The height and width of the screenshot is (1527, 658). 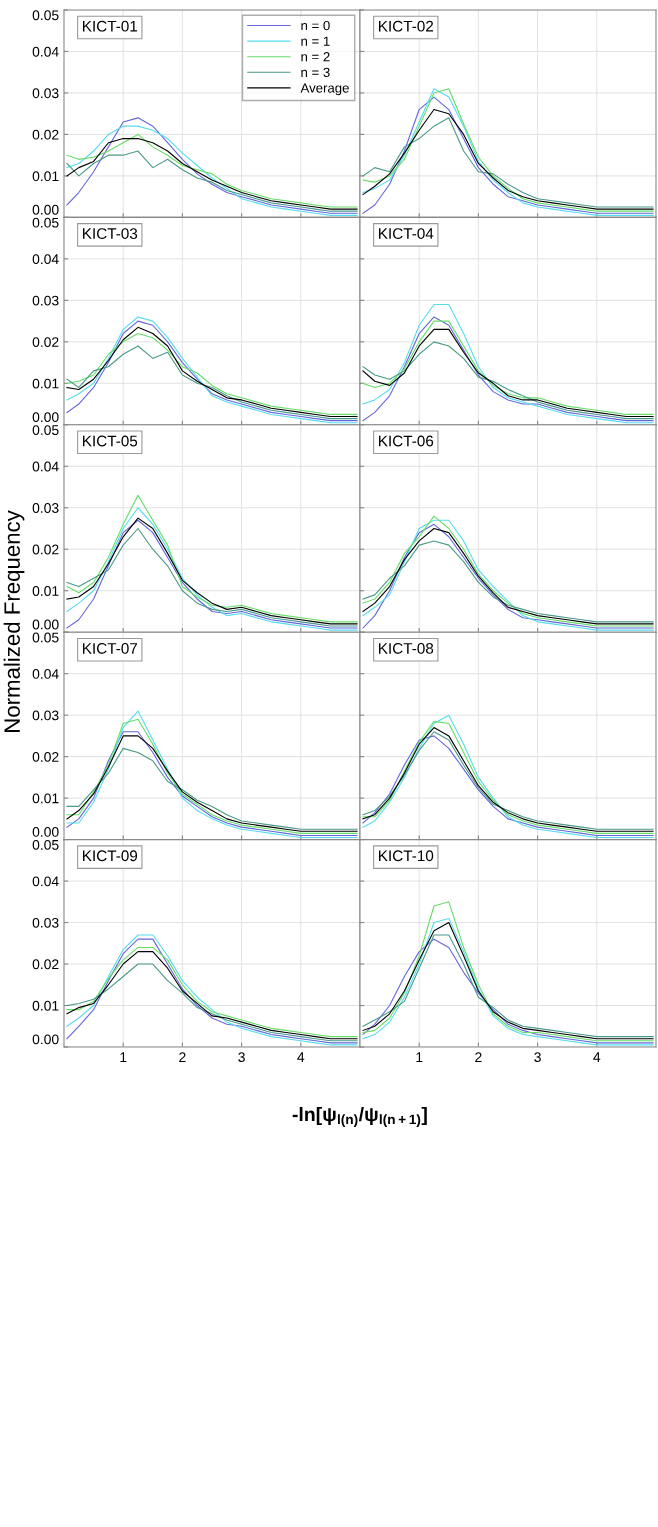 What do you see at coordinates (315, 57) in the screenshot?
I see `legend-label: n = 2` at bounding box center [315, 57].